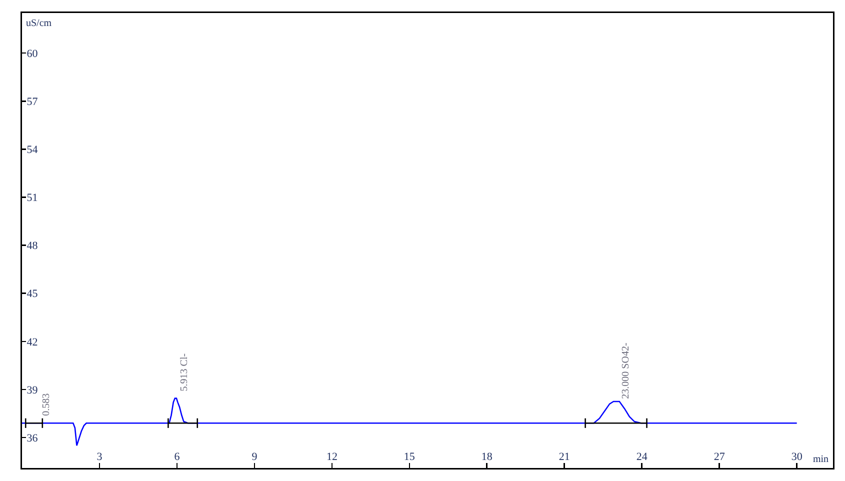  I want to click on x-tick-label: 6, so click(177, 457).